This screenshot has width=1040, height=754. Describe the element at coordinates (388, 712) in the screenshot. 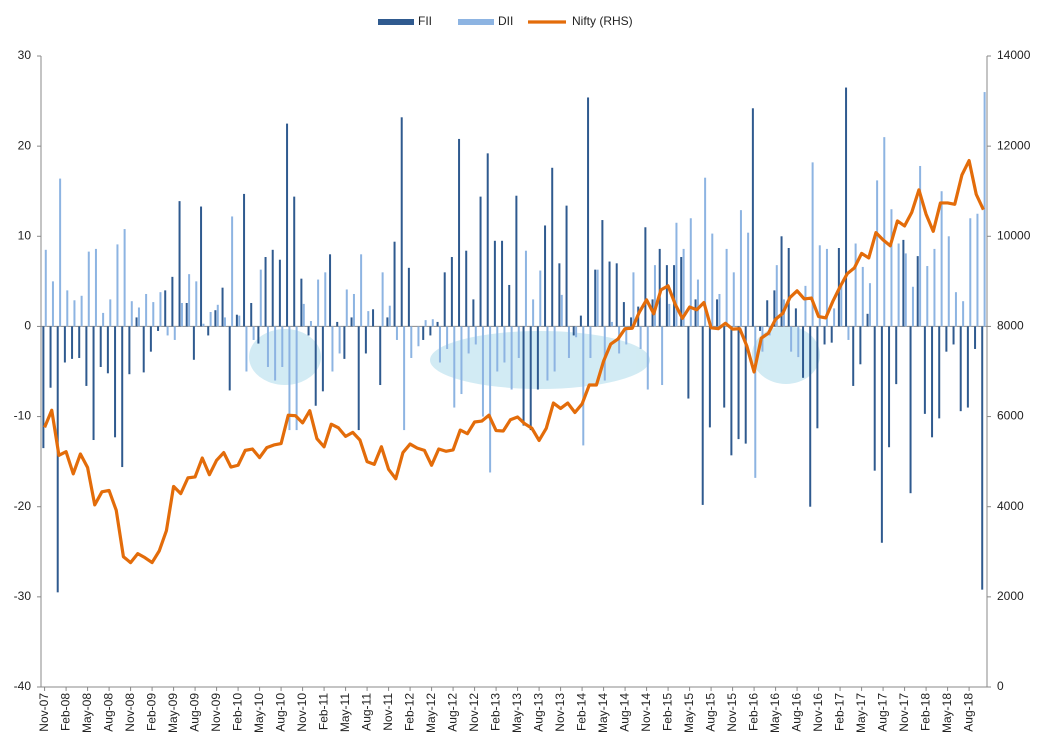

I see `x-tick-label: Nov-11` at that location.